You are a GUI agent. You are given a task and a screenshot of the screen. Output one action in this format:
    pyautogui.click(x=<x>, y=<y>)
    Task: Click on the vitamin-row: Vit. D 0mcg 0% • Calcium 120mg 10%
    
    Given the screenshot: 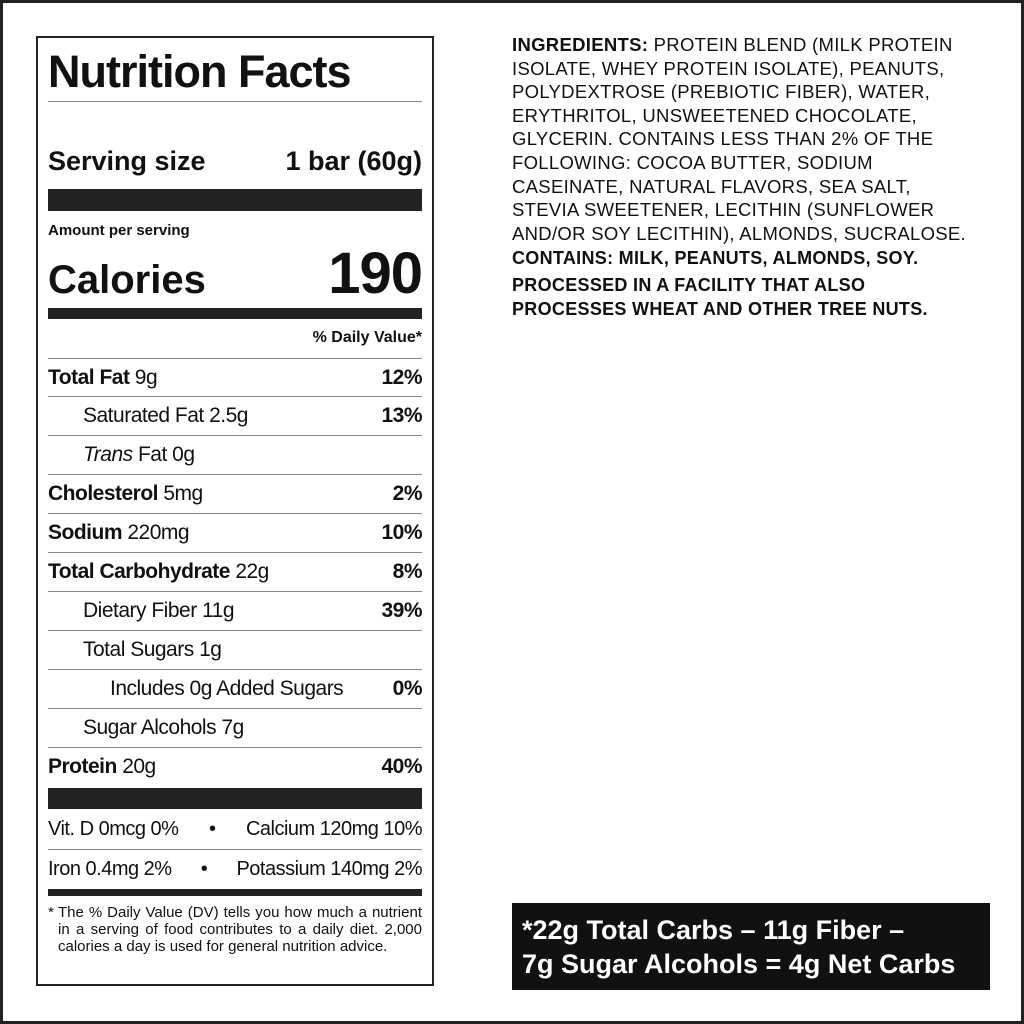 What is the action you would take?
    pyautogui.click(x=235, y=829)
    